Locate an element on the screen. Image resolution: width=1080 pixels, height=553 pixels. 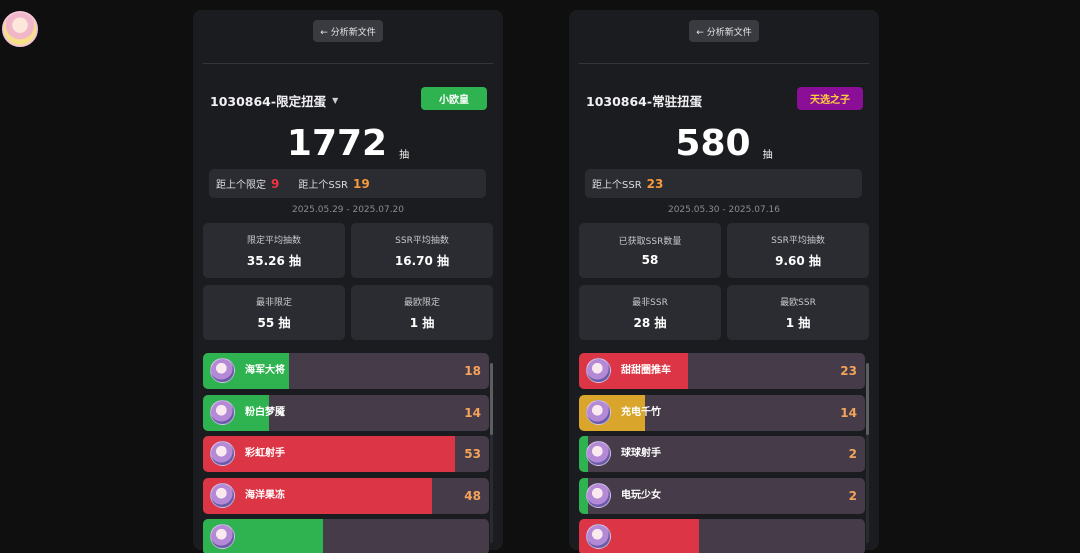
pity-distance-box: 距上个限定 9 距上个SSR 19 is located at coordinates (347, 183).